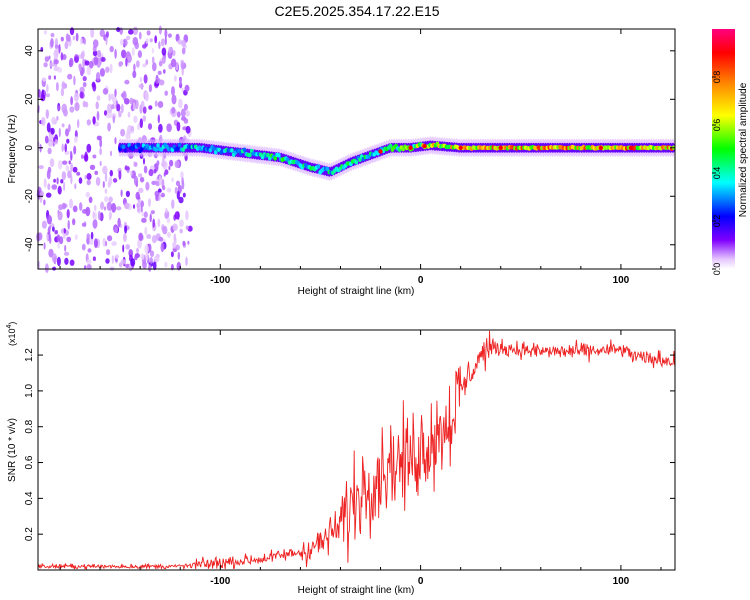 Image resolution: width=750 pixels, height=600 pixels. I want to click on ridge-peak, so click(500, 147).